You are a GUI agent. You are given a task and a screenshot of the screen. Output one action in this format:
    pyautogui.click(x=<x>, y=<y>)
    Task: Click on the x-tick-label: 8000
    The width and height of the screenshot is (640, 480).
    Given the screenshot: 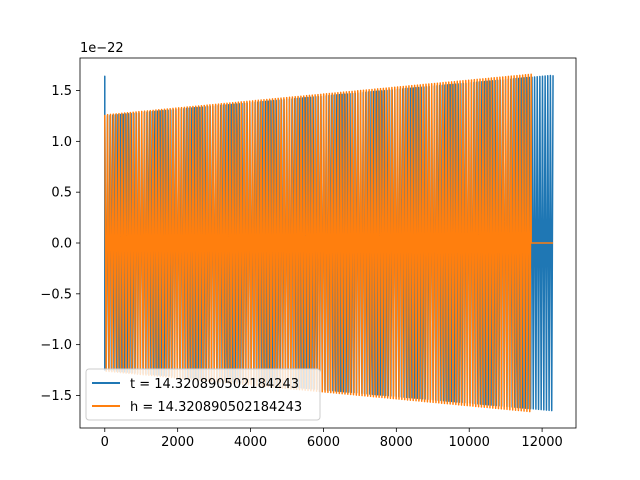 What is the action you would take?
    pyautogui.click(x=396, y=442)
    